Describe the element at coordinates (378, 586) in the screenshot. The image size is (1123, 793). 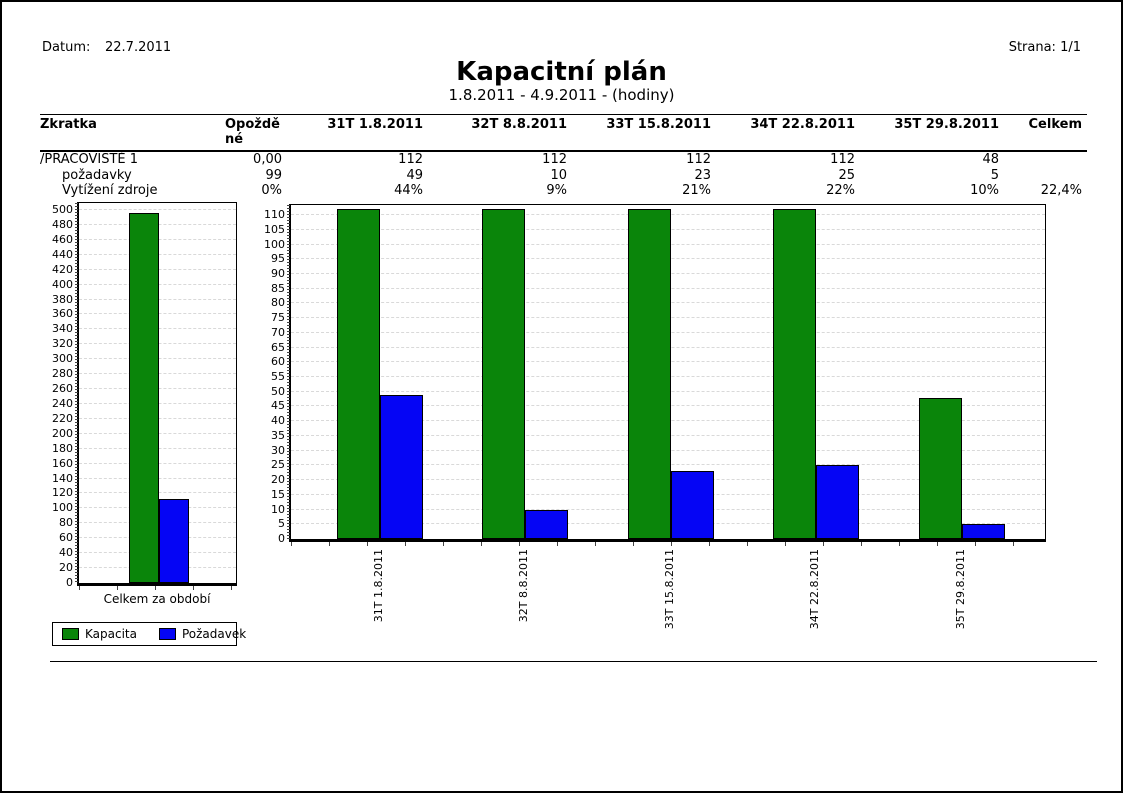
I see `x-category-label: 31T 1.8.2011` at that location.